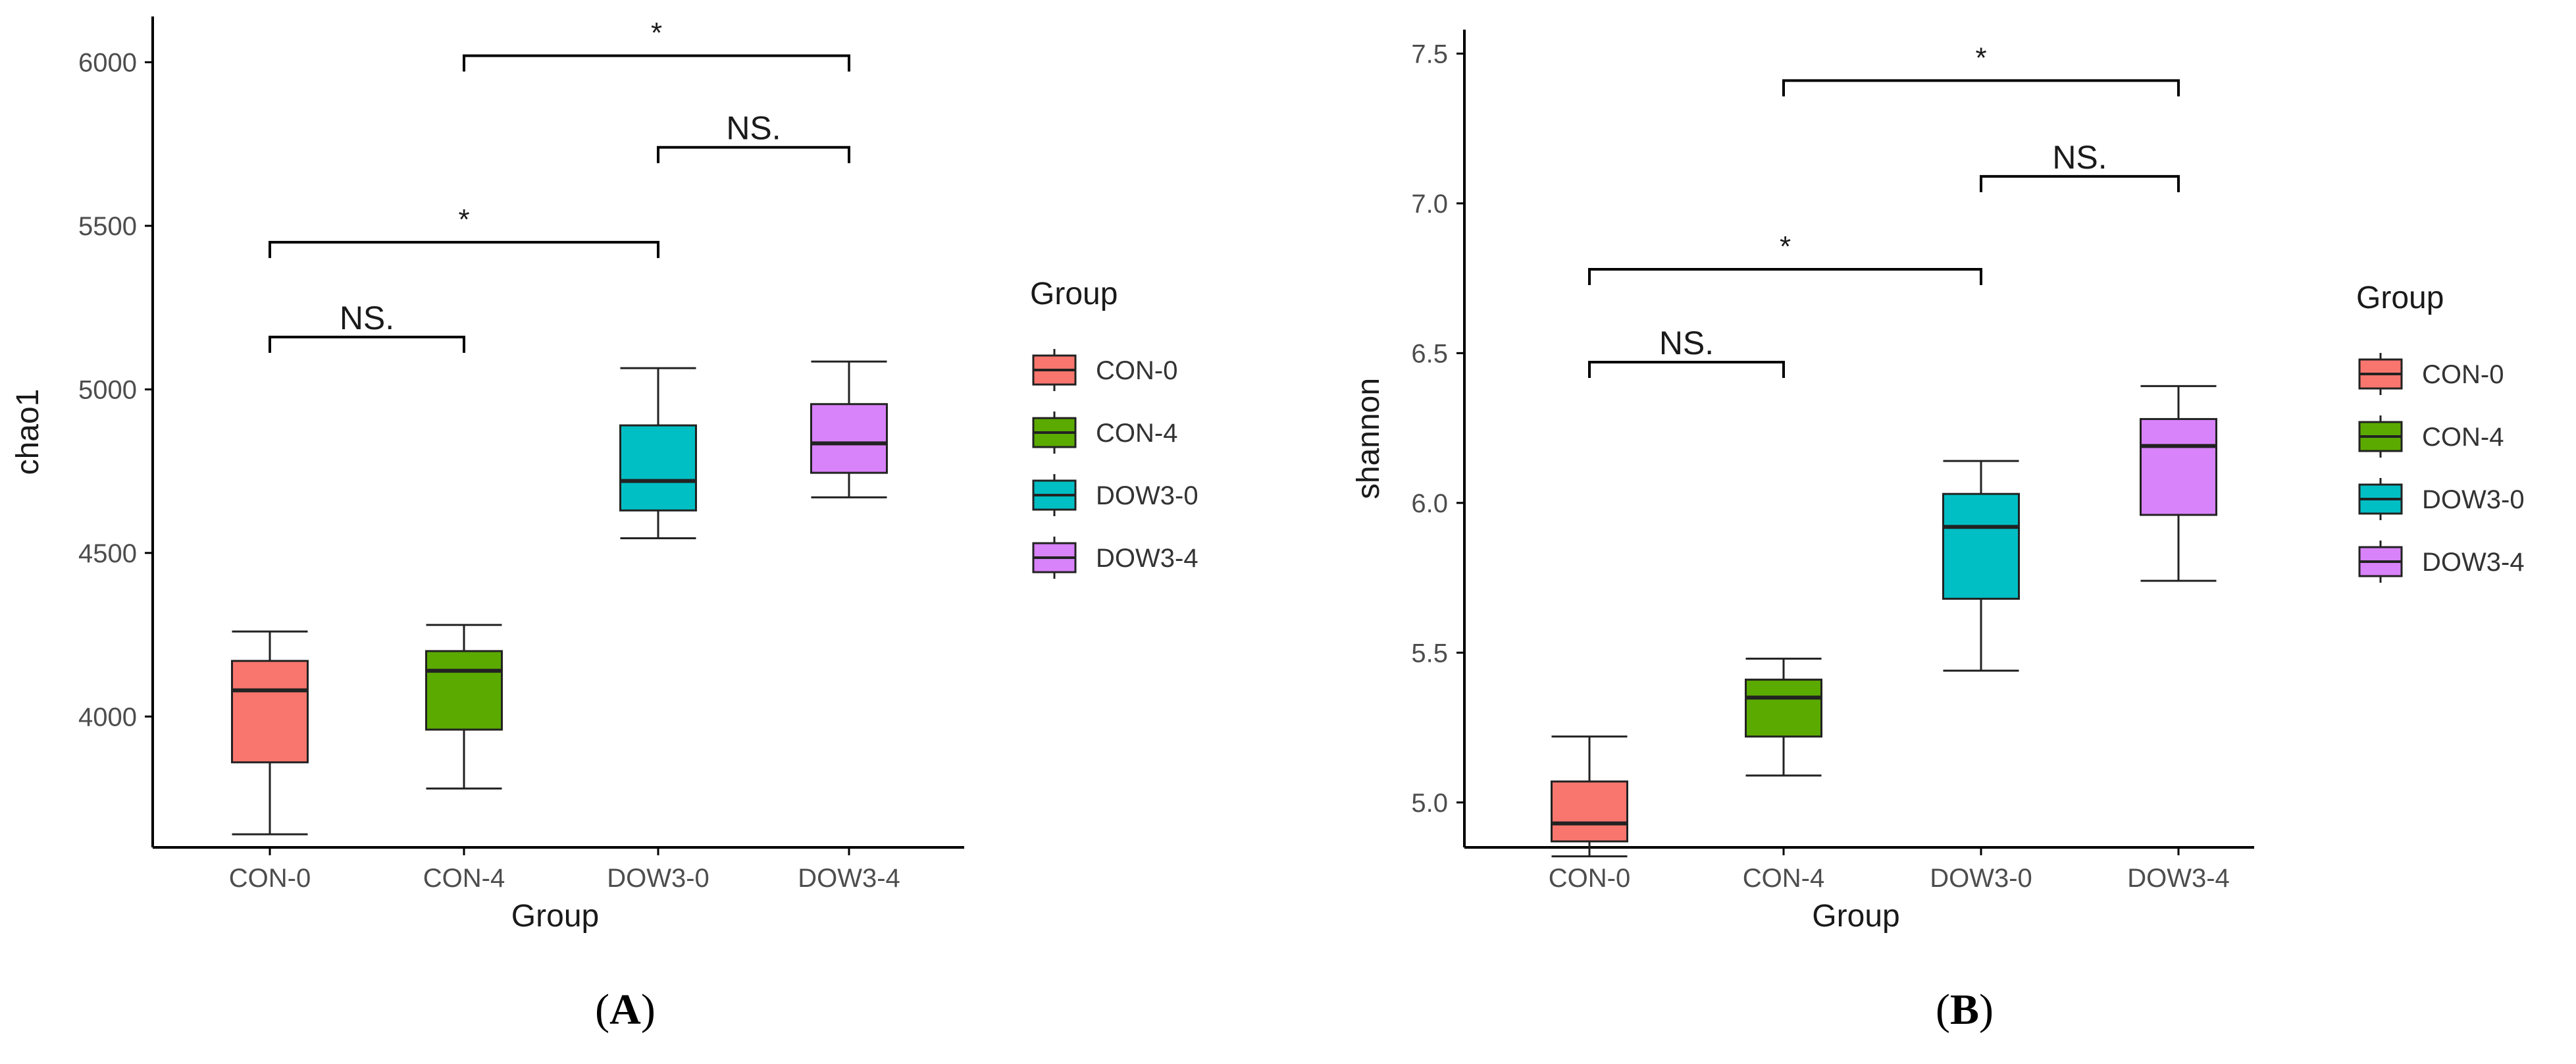  Describe the element at coordinates (1368, 438) in the screenshot. I see `y-axis-title: shannon` at that location.